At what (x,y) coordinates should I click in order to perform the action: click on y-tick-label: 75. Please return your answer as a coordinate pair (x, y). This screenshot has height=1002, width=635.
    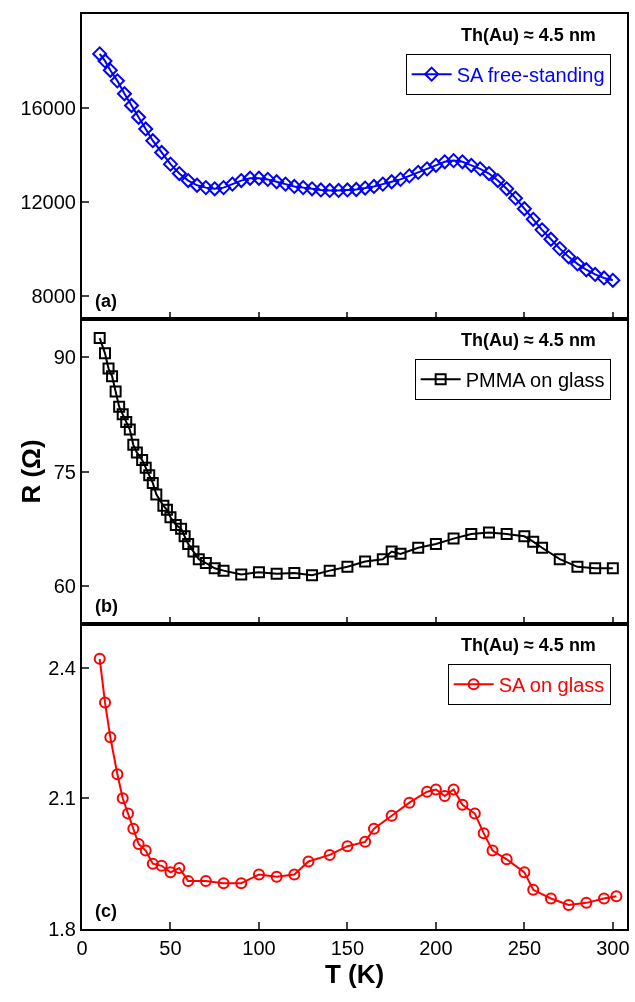
    Looking at the image, I should click on (64, 471).